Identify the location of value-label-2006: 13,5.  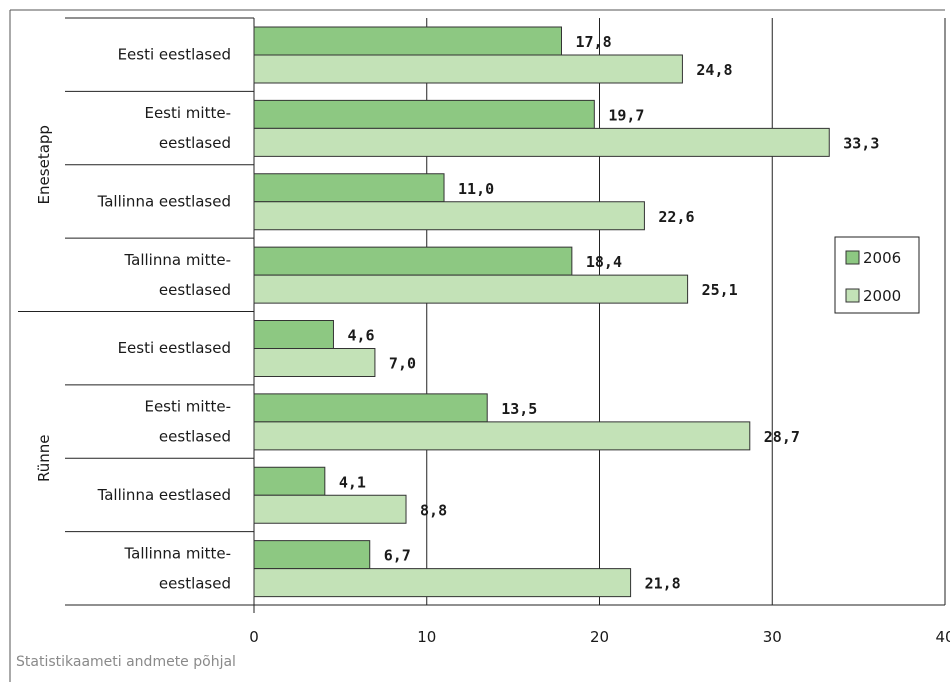
(519, 409).